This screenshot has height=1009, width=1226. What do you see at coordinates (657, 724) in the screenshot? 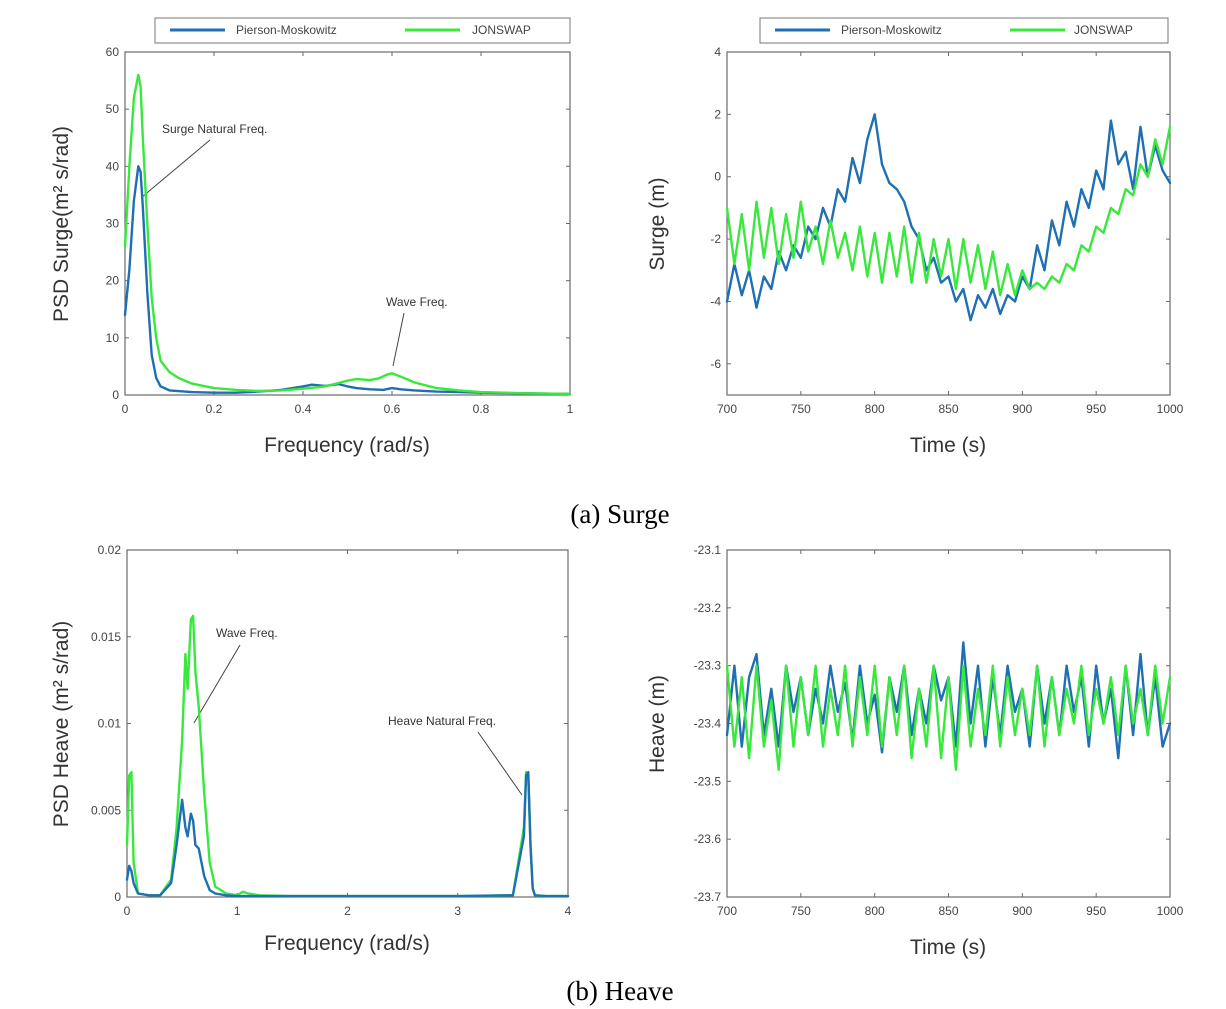
I see `y-axis-label: Heave (m)` at bounding box center [657, 724].